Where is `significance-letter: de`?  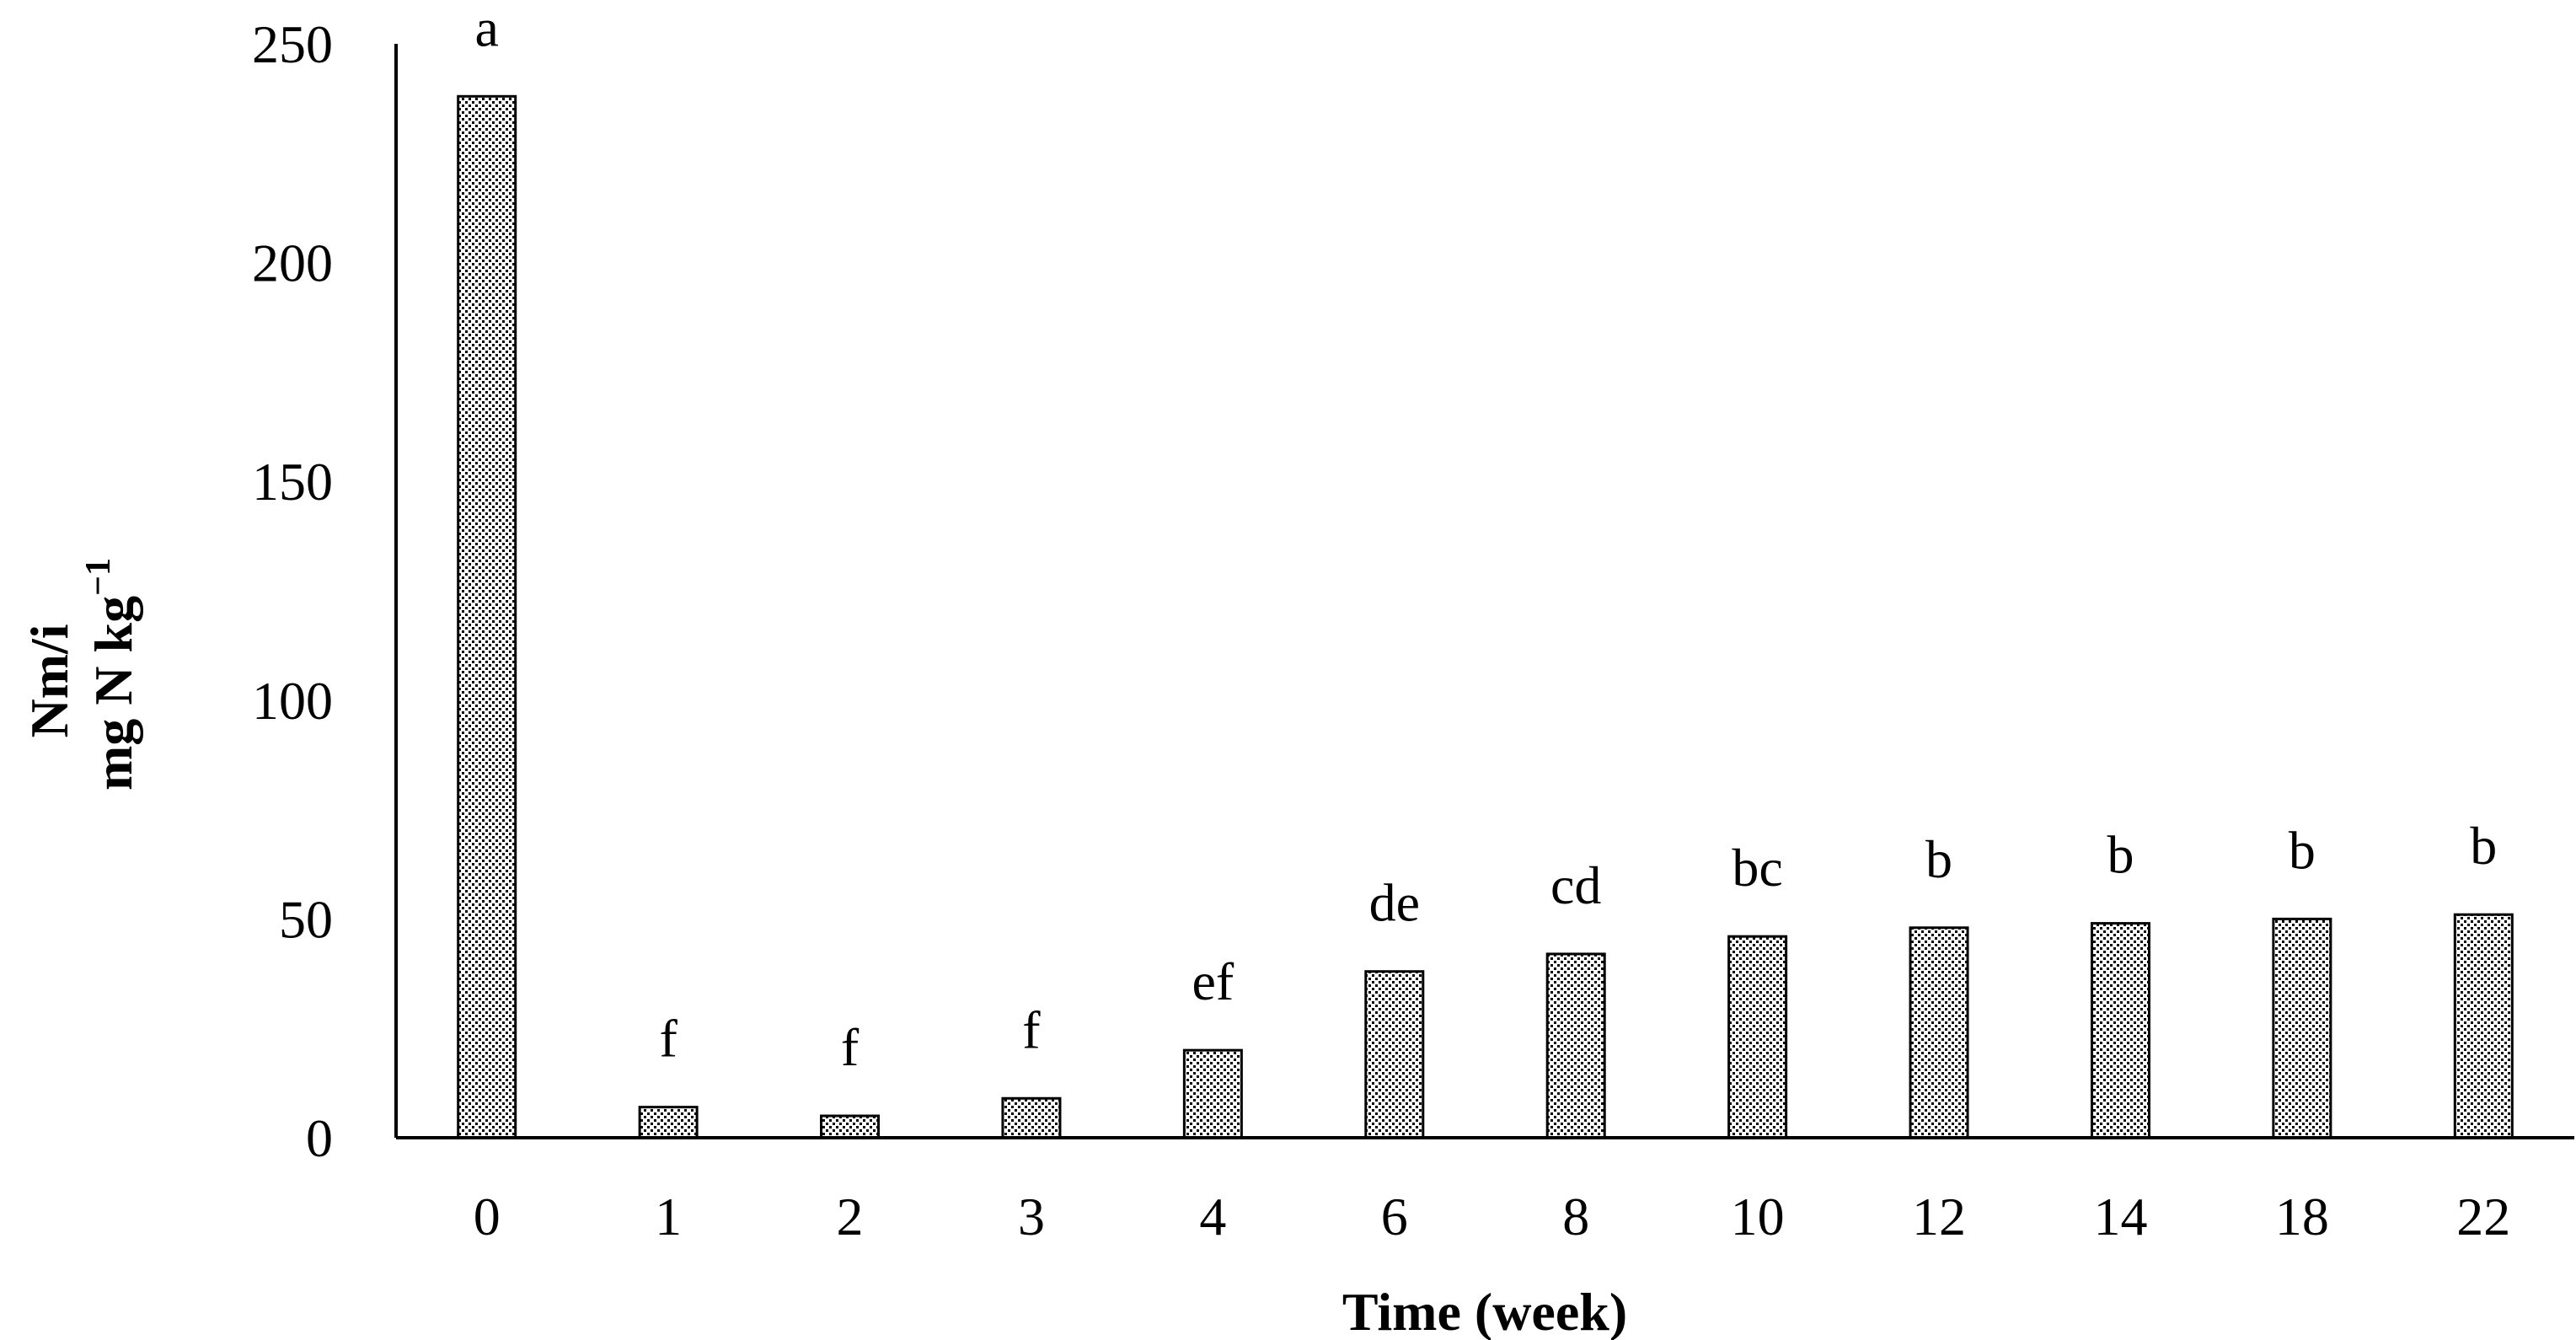 significance-letter: de is located at coordinates (1394, 903).